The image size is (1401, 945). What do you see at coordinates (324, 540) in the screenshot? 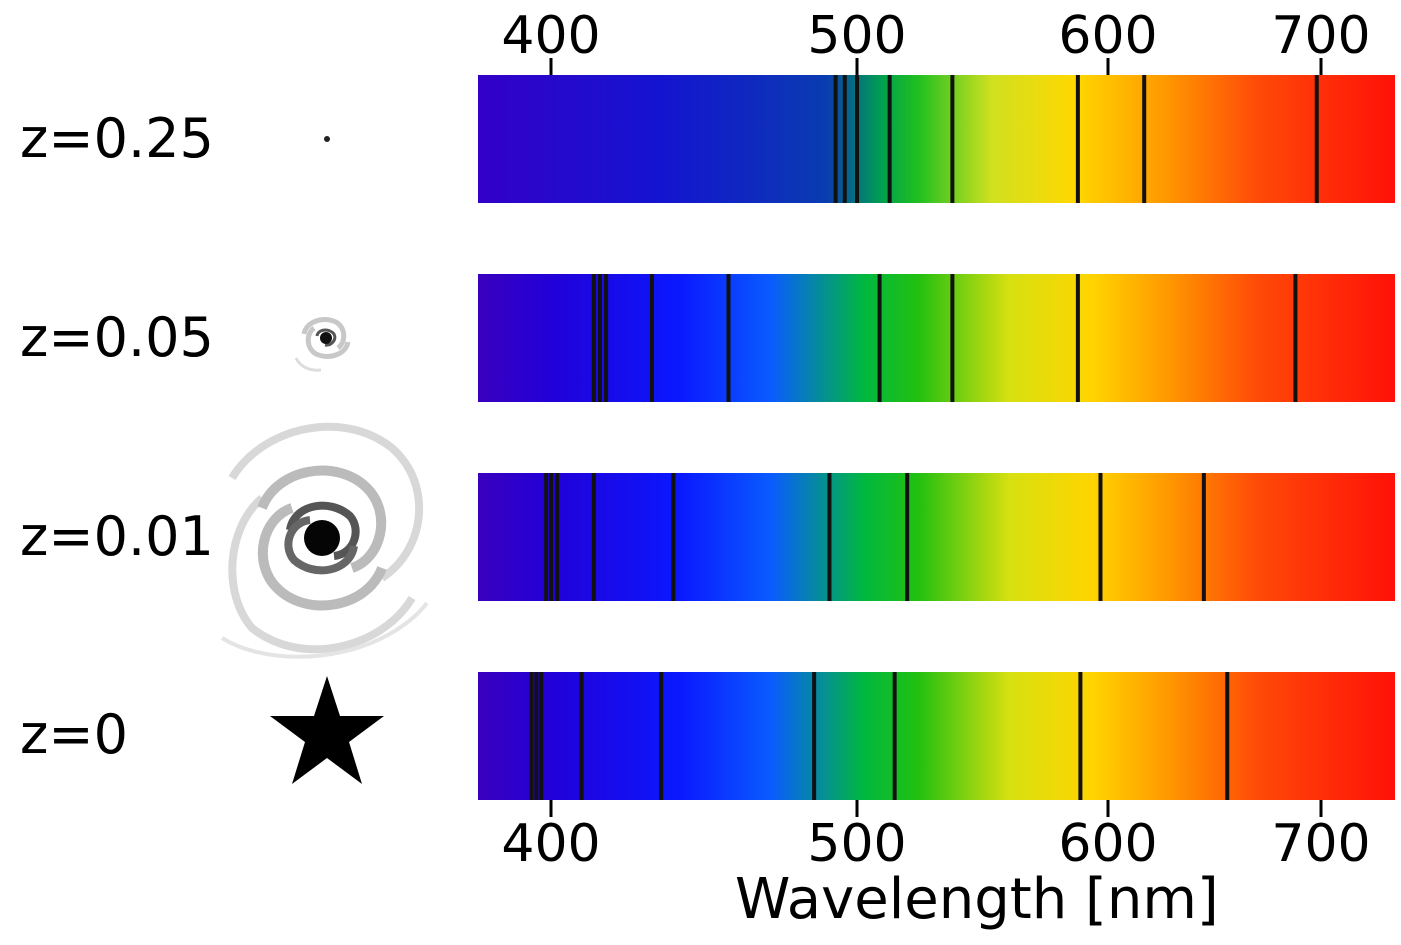
I see `spiral-galaxy-icon` at bounding box center [324, 540].